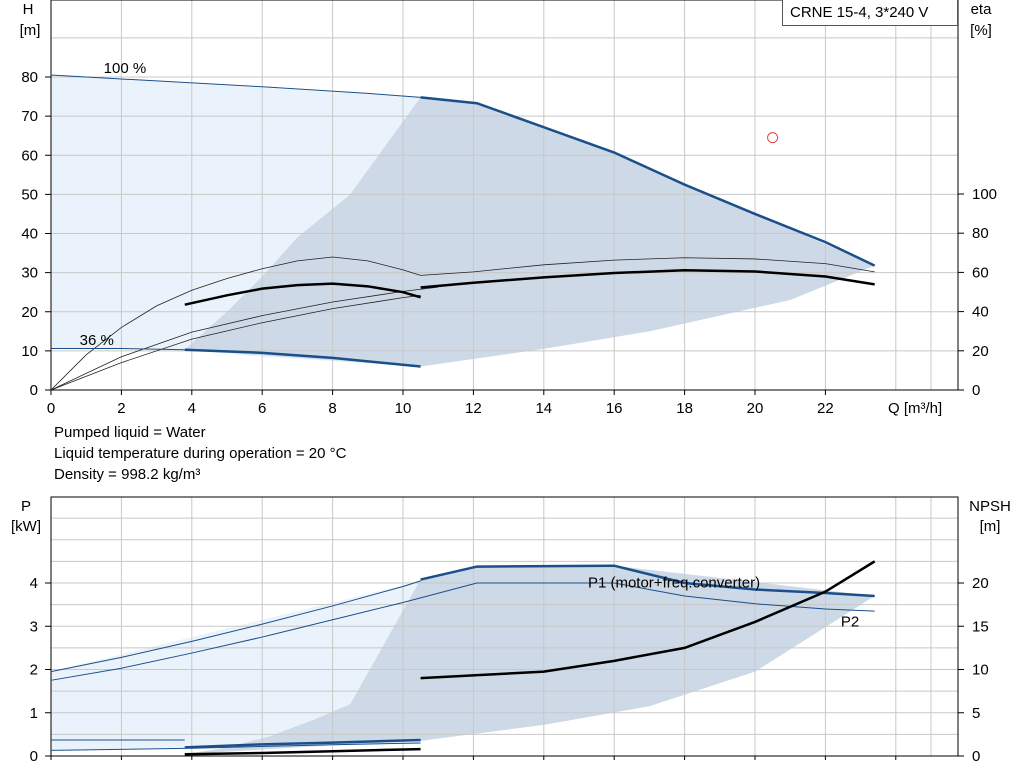  I want to click on p1-curve-extrapolated, so click(235, 626).